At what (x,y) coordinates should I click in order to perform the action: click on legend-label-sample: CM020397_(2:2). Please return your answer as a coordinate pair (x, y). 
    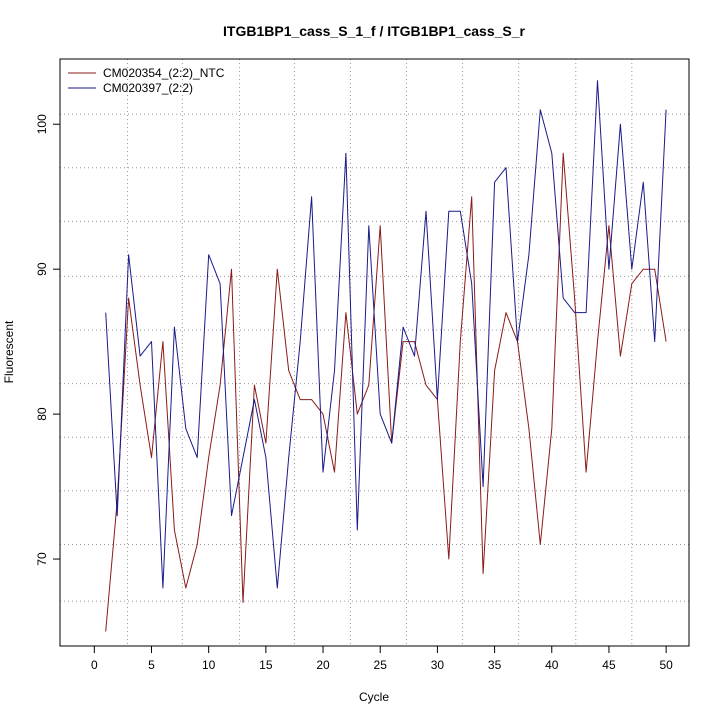
    Looking at the image, I should click on (148, 88).